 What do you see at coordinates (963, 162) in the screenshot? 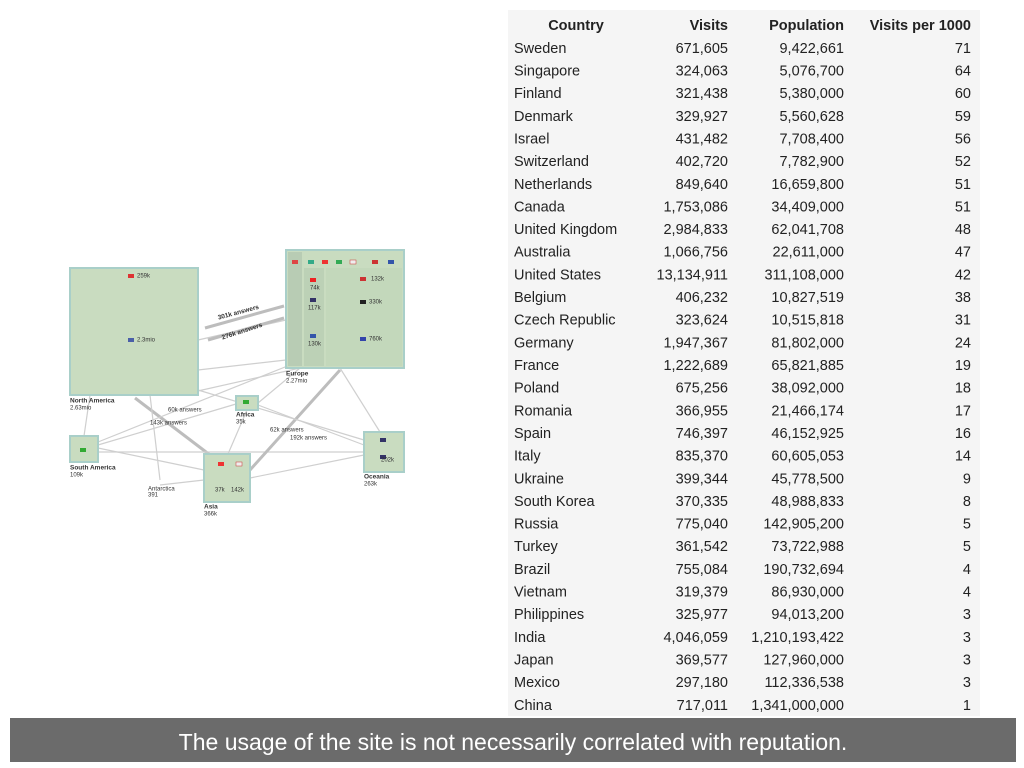
I see `number-cell: 52` at bounding box center [963, 162].